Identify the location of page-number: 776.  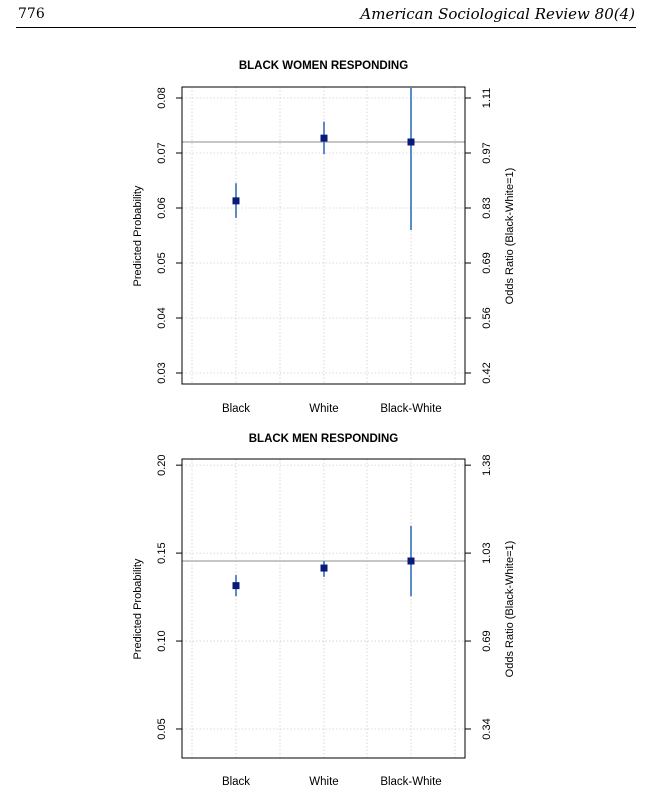
(31, 14).